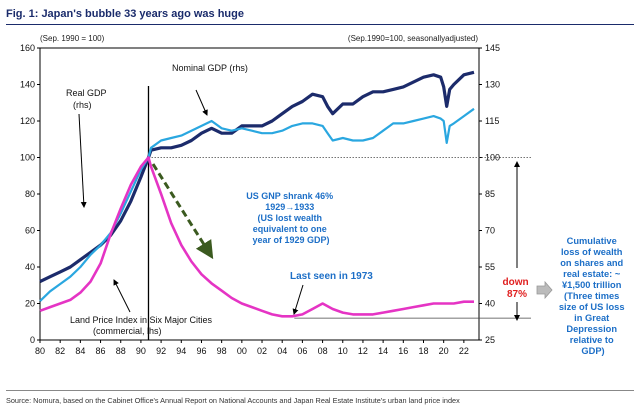 This screenshot has height=411, width=640. Describe the element at coordinates (383, 351) in the screenshot. I see `x-tick-label: 14` at that location.